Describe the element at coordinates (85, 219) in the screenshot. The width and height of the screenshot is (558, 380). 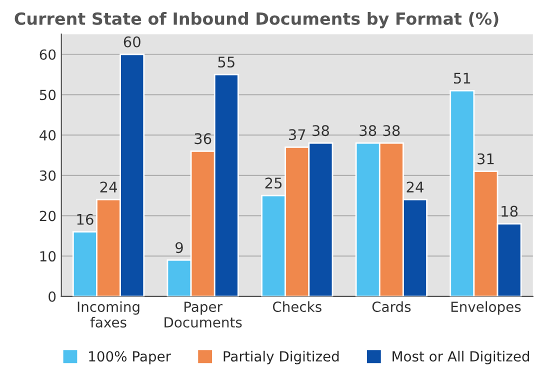
I see `data-label: 16` at that location.